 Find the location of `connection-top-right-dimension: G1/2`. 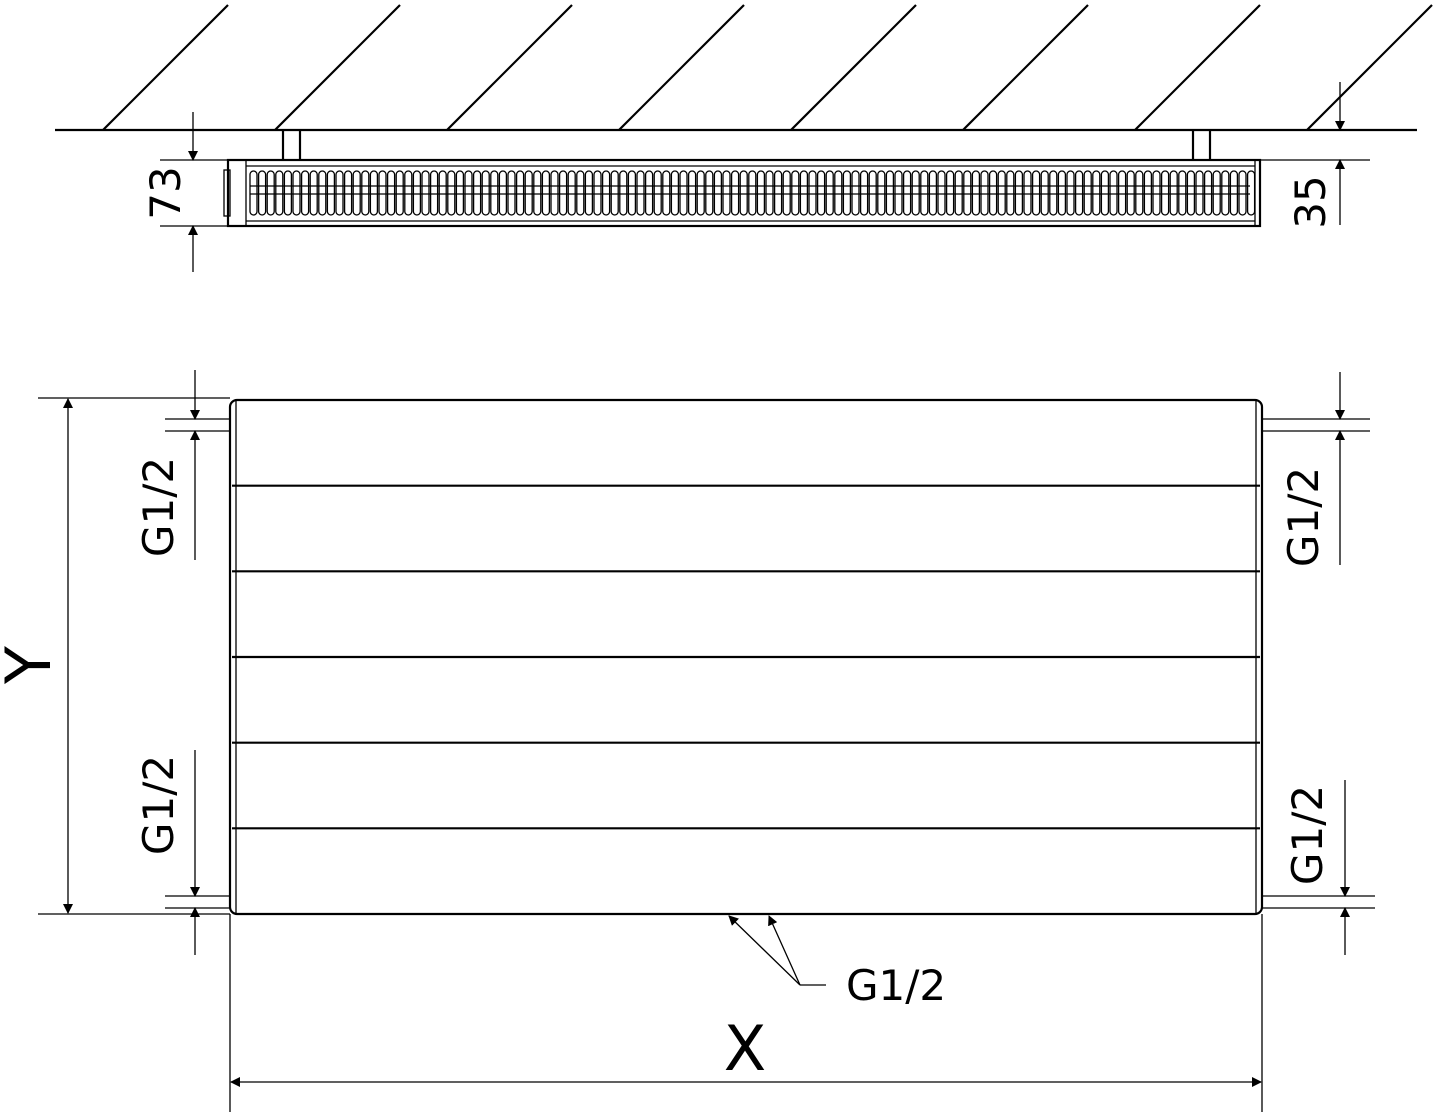

connection-top-right-dimension: G1/2 is located at coordinates (1316, 469).